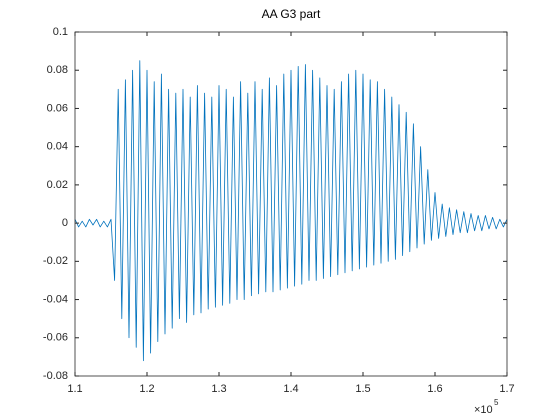 Image resolution: width=560 pixels, height=420 pixels. Describe the element at coordinates (57, 147) in the screenshot. I see `y-tick-label: 0.04` at that location.